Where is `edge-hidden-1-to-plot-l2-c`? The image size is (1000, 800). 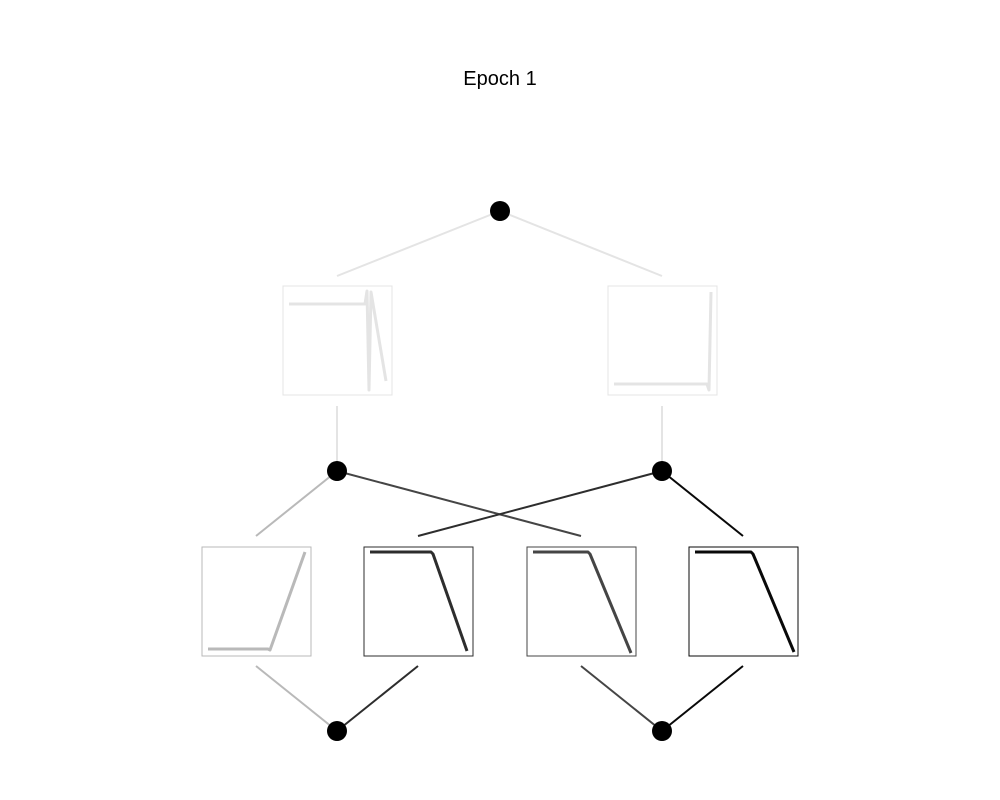
edge-hidden-1-to-plot-l2-c is located at coordinates (459, 503).